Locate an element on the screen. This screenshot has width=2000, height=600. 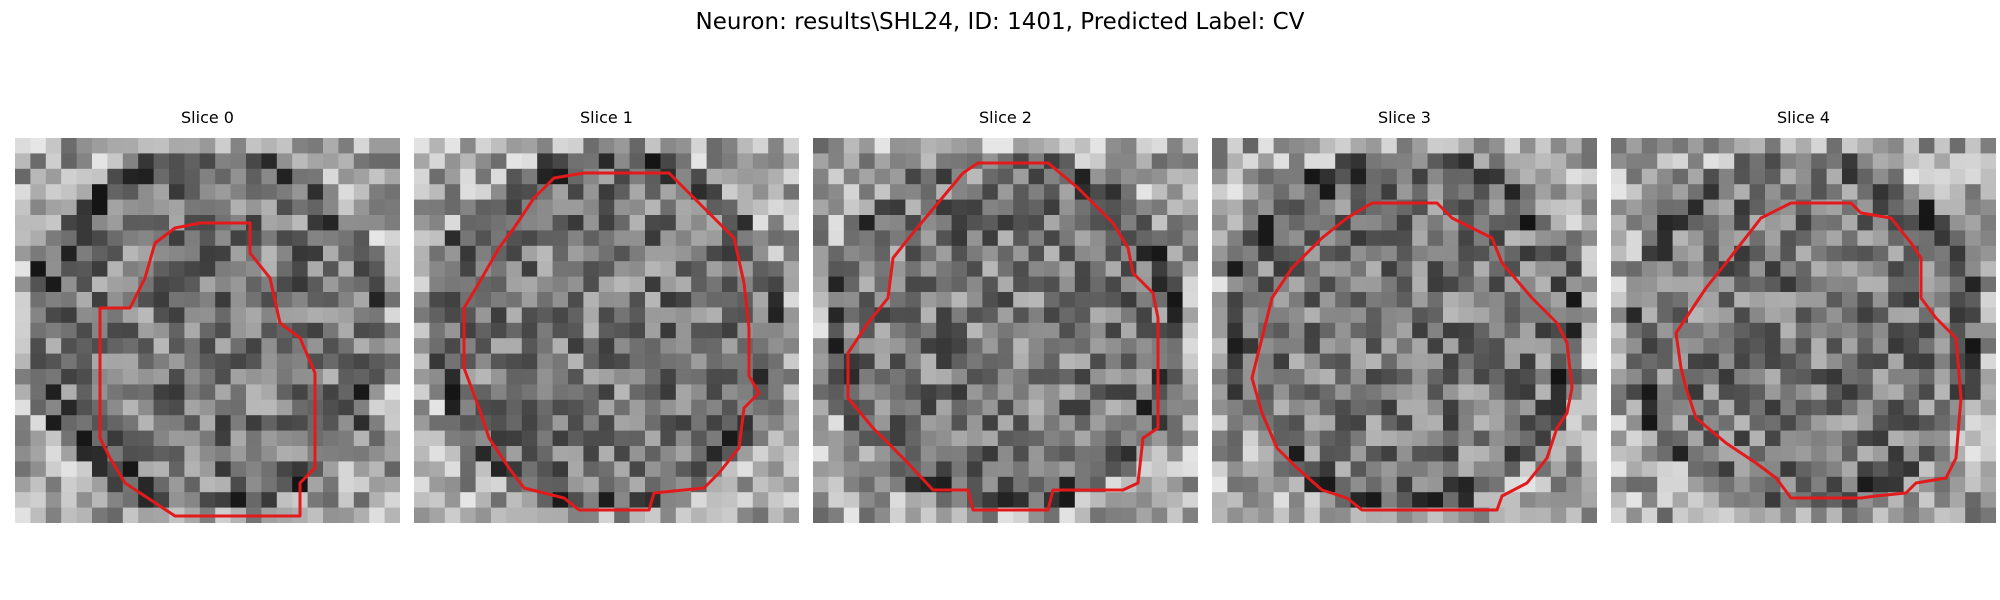
grayscale-pixels is located at coordinates (207, 330).